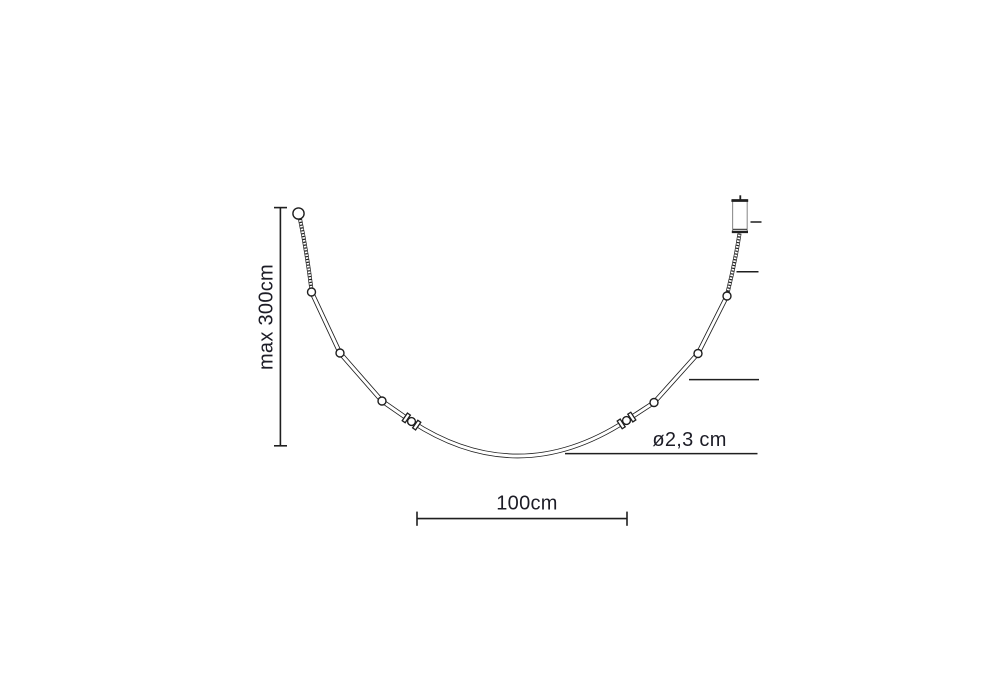 The image size is (1000, 700). I want to click on sleeve-connector-right, so click(626, 420).